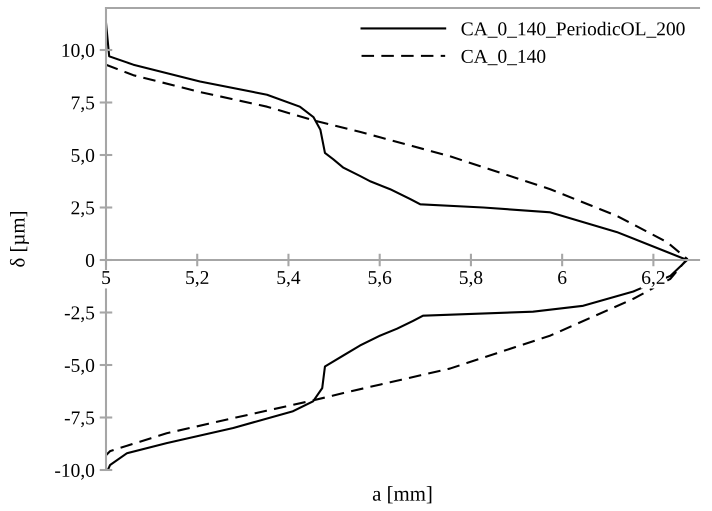  What do you see at coordinates (74, 472) in the screenshot?
I see `y-tick-label: -10,0` at bounding box center [74, 472].